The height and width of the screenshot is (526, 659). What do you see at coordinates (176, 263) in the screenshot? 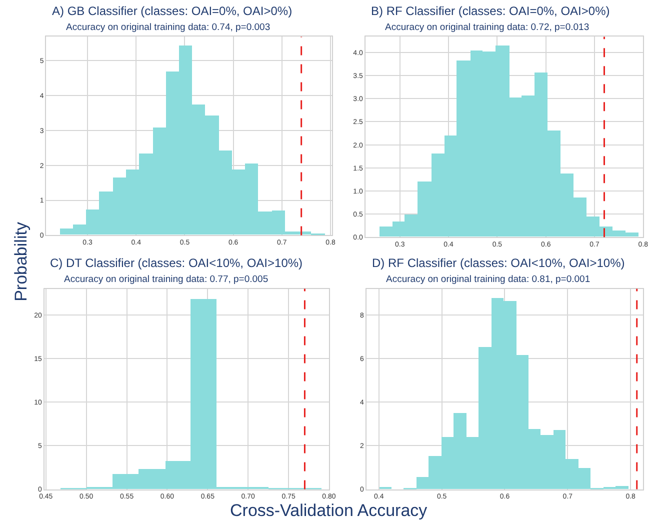
I see `chart-title: C) DT Classifier (classes: OAI<10%, OAI>10%)` at bounding box center [176, 263].